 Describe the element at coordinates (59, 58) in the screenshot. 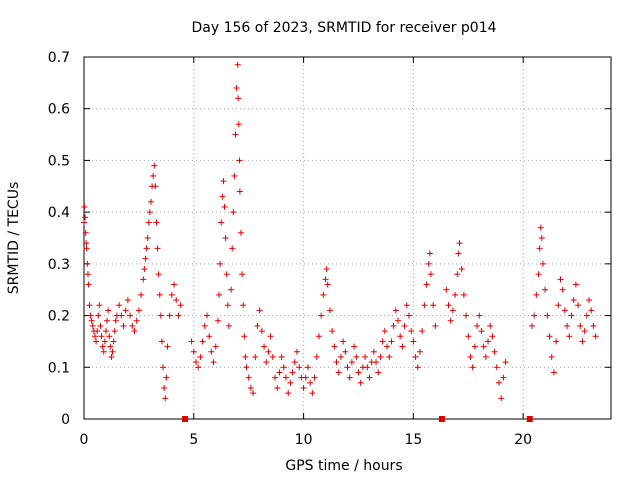

I see `y-tick-label: 0.7` at that location.